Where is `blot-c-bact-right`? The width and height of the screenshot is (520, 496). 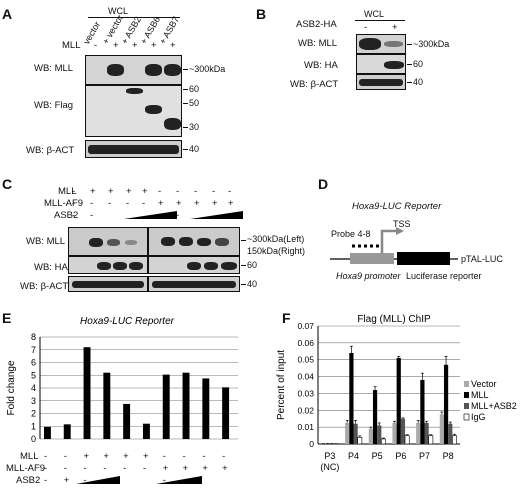
blot-c-bact-right is located at coordinates (194, 284).